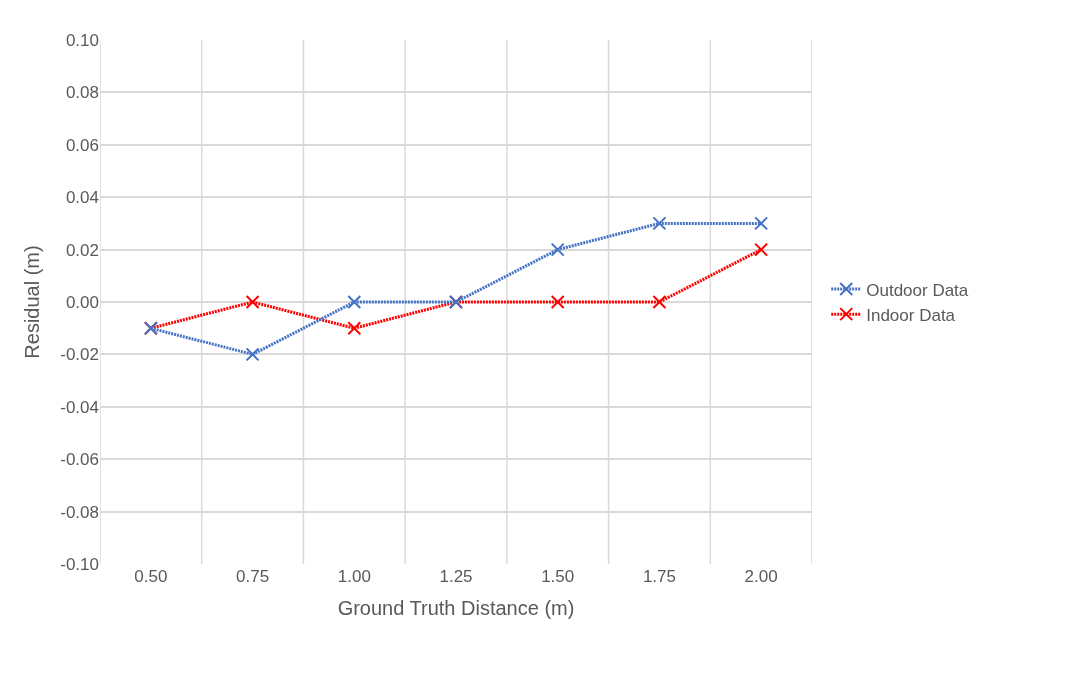  Describe the element at coordinates (558, 576) in the screenshot. I see `x-tick-label: 1.50` at that location.